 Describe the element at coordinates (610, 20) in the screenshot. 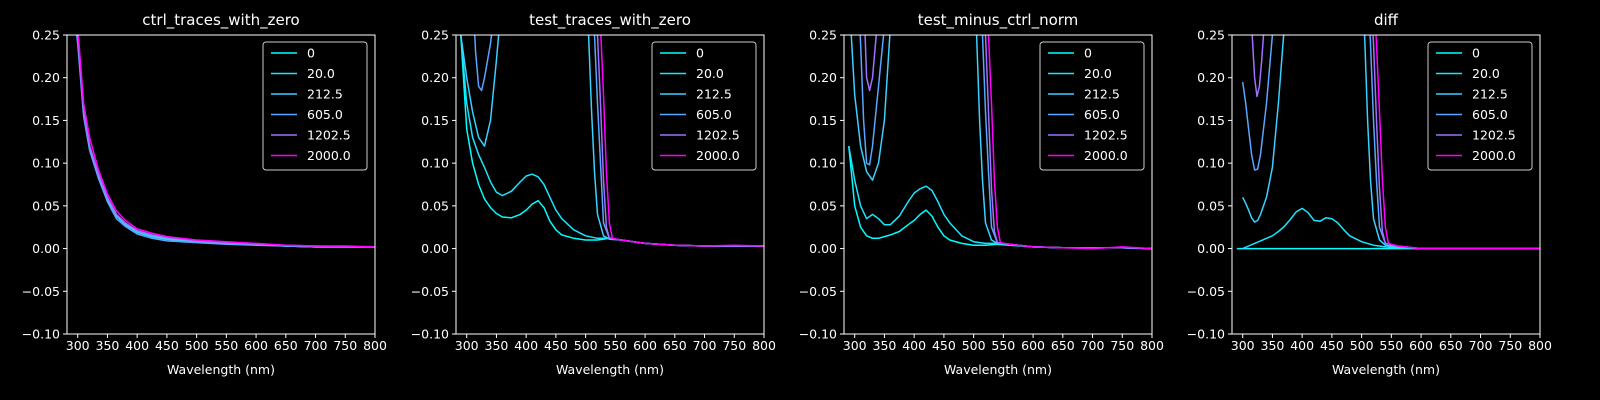

I see `chart-title: test_traces_with_zero` at that location.